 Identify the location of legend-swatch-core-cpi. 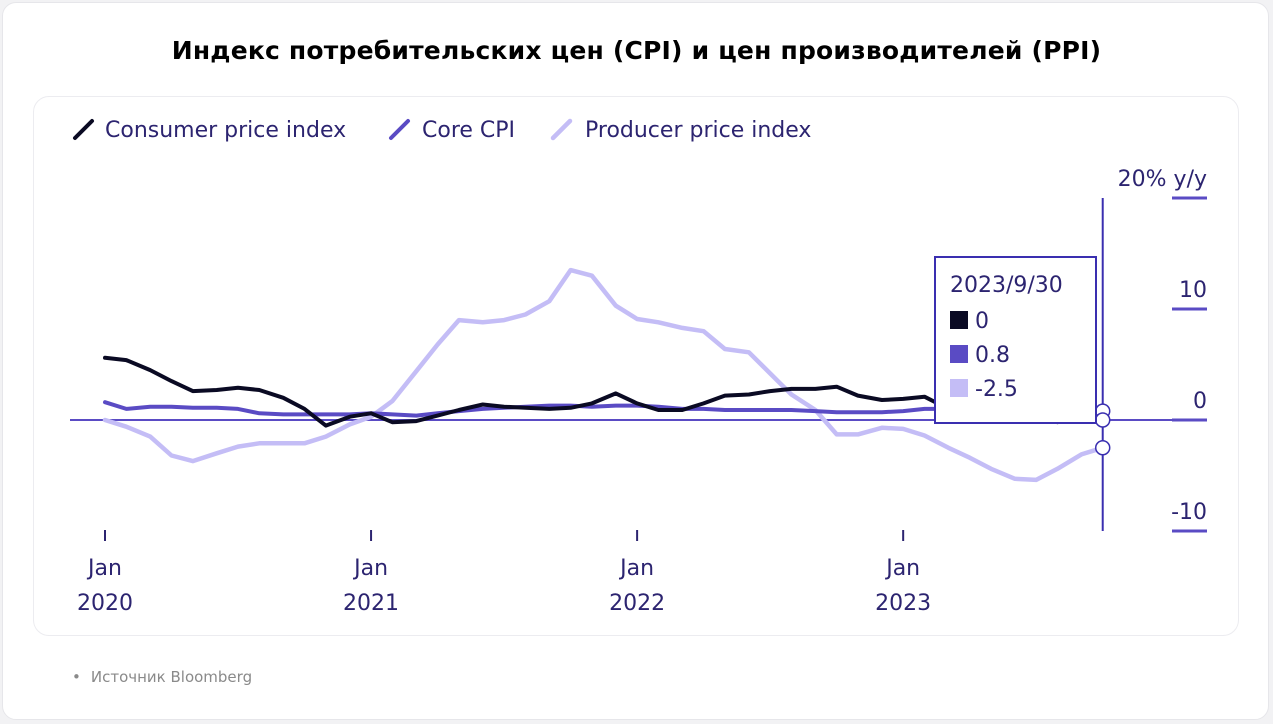
(399, 129).